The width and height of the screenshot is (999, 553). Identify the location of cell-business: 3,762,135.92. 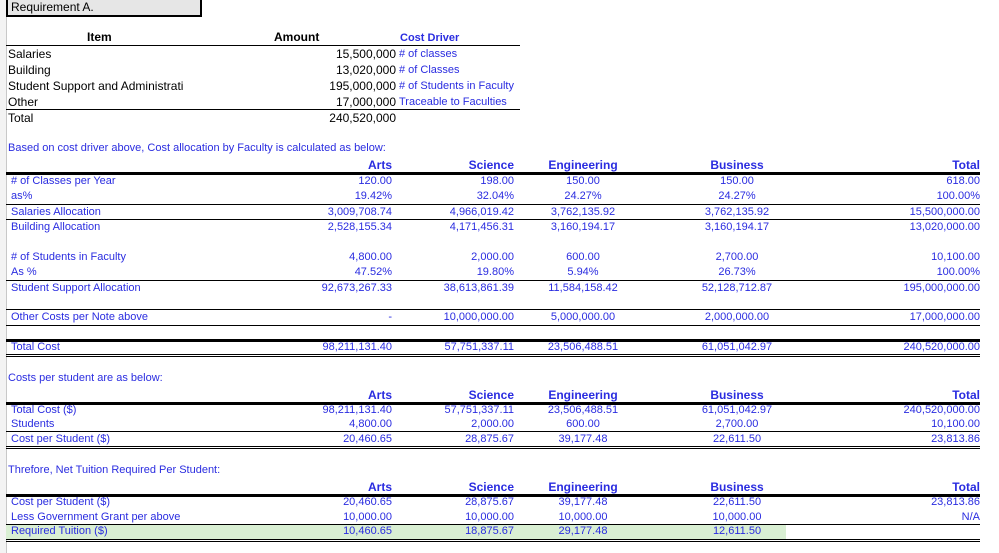
(737, 212).